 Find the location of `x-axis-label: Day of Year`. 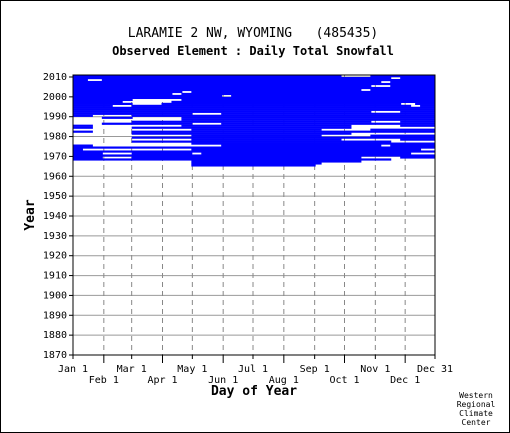

x-axis-label: Day of Year is located at coordinates (254, 391).